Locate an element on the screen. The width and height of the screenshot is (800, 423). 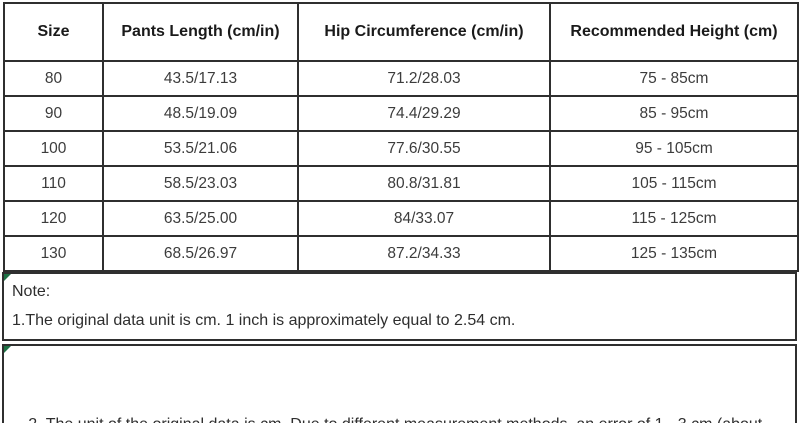
hip-circumference-cell: 84/33.07 is located at coordinates (424, 218).